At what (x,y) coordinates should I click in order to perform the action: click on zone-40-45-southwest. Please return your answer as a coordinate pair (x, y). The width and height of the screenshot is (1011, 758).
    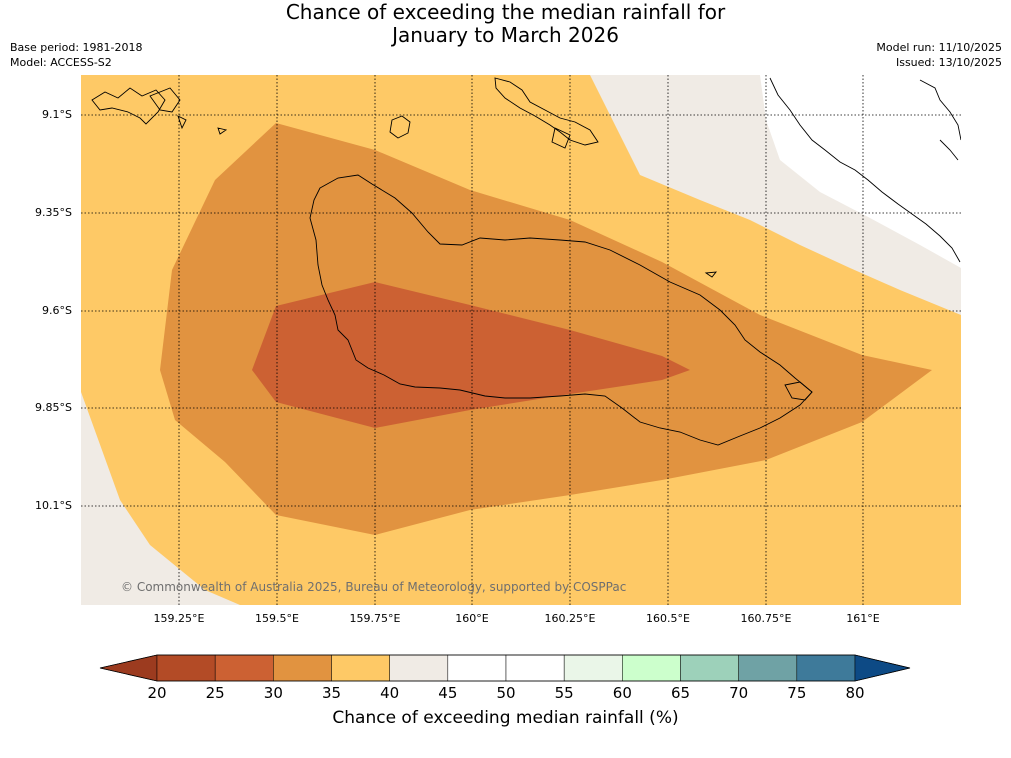
    Looking at the image, I should click on (160, 498).